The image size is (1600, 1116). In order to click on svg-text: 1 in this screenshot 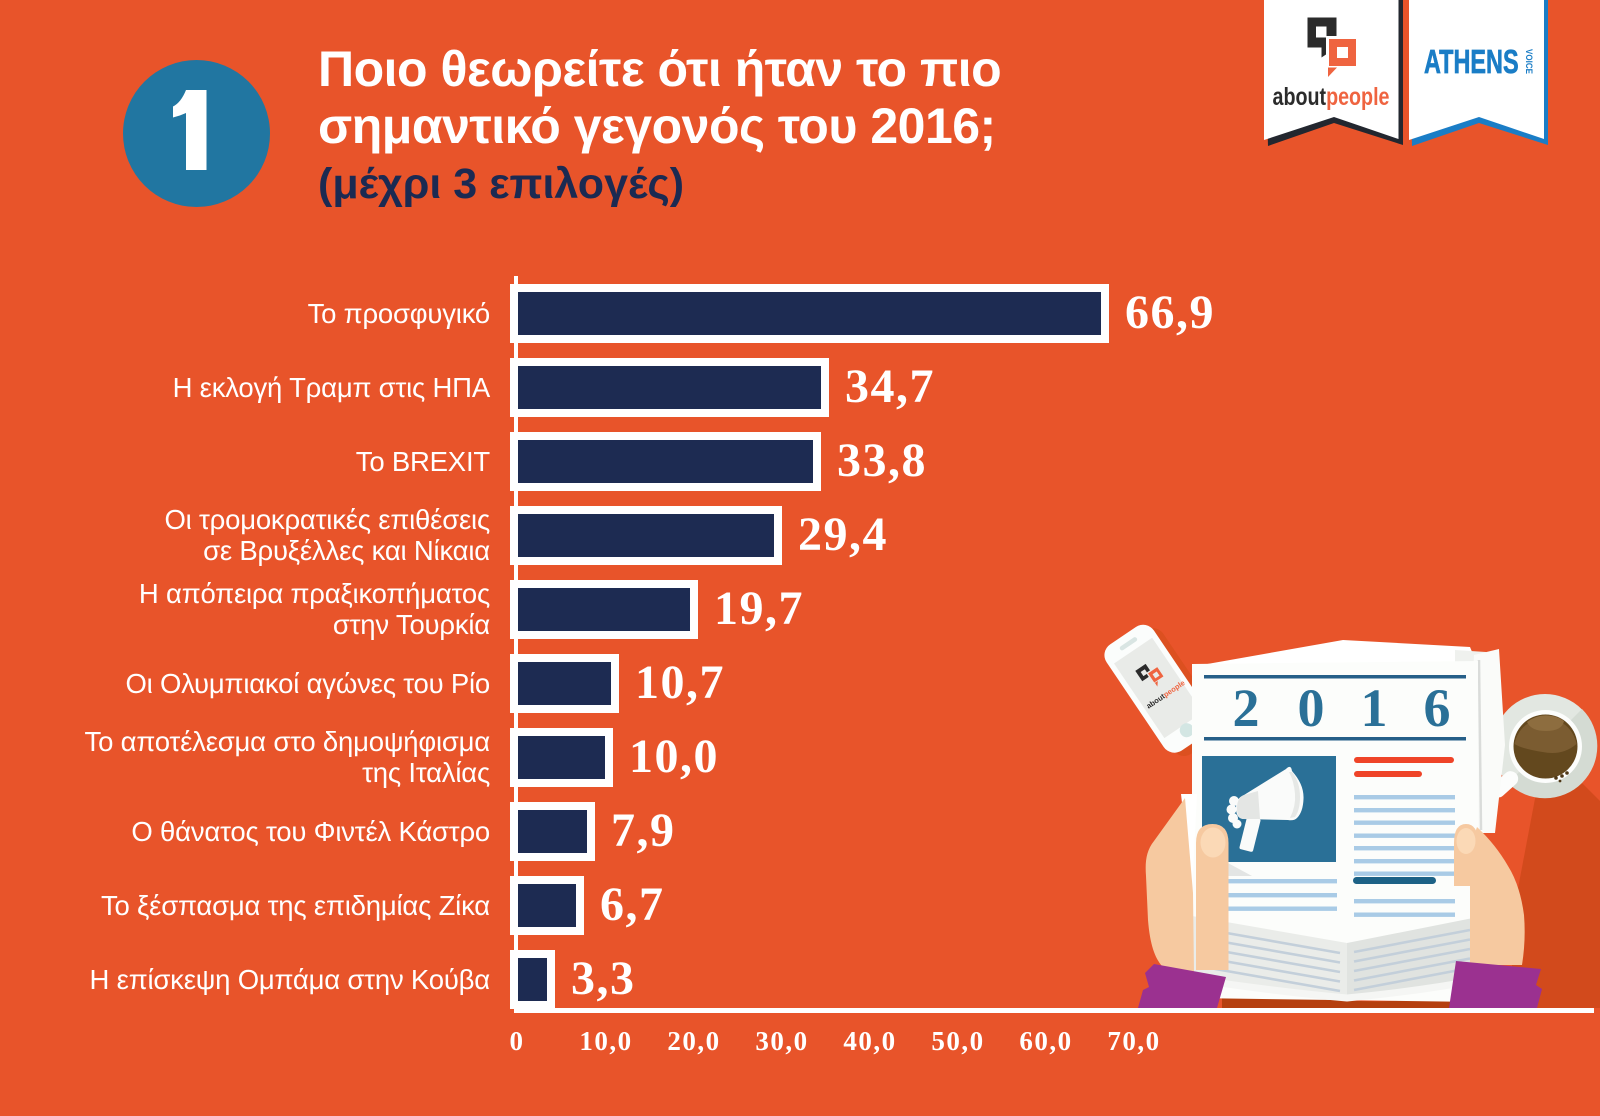, I will do `click(1374, 708)`.